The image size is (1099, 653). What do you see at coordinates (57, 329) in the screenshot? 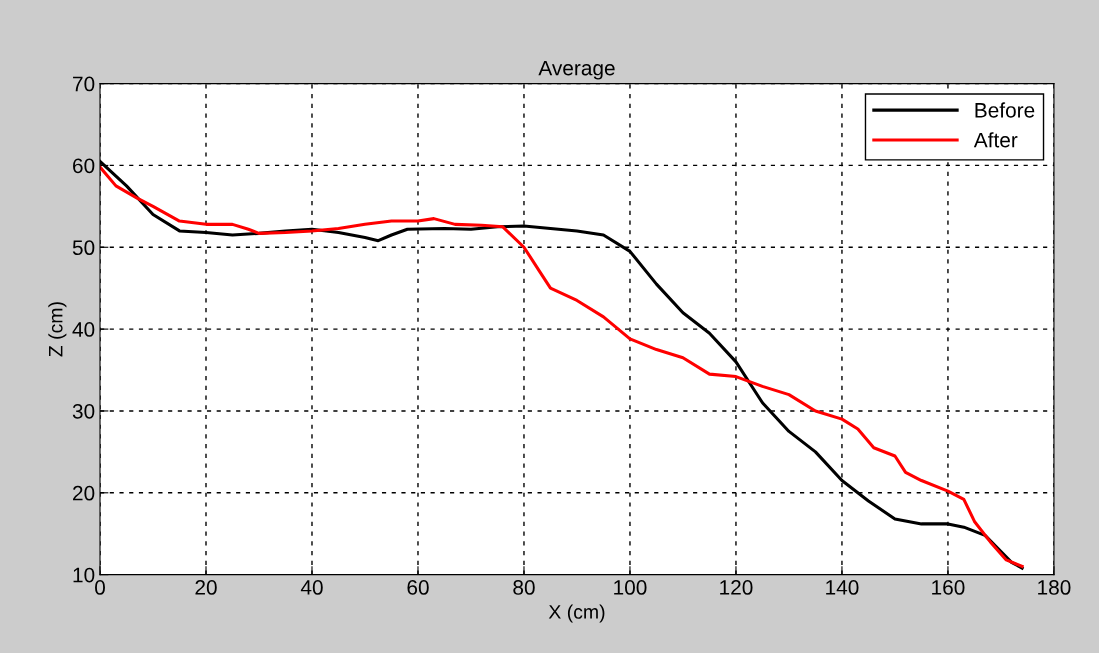
I see `y-axis-title: Z (cm)` at bounding box center [57, 329].